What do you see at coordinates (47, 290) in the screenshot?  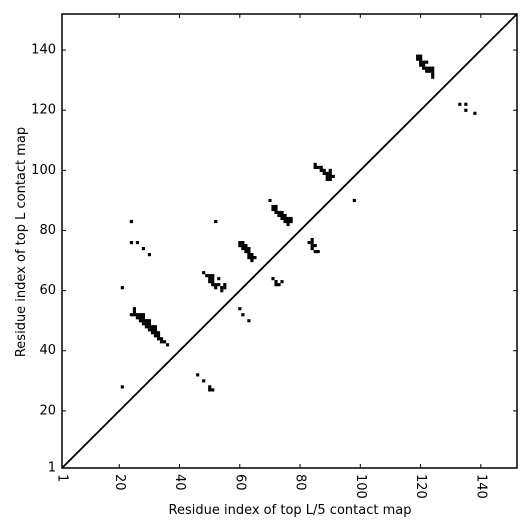 I see `y-tick-label: 60` at bounding box center [47, 290].